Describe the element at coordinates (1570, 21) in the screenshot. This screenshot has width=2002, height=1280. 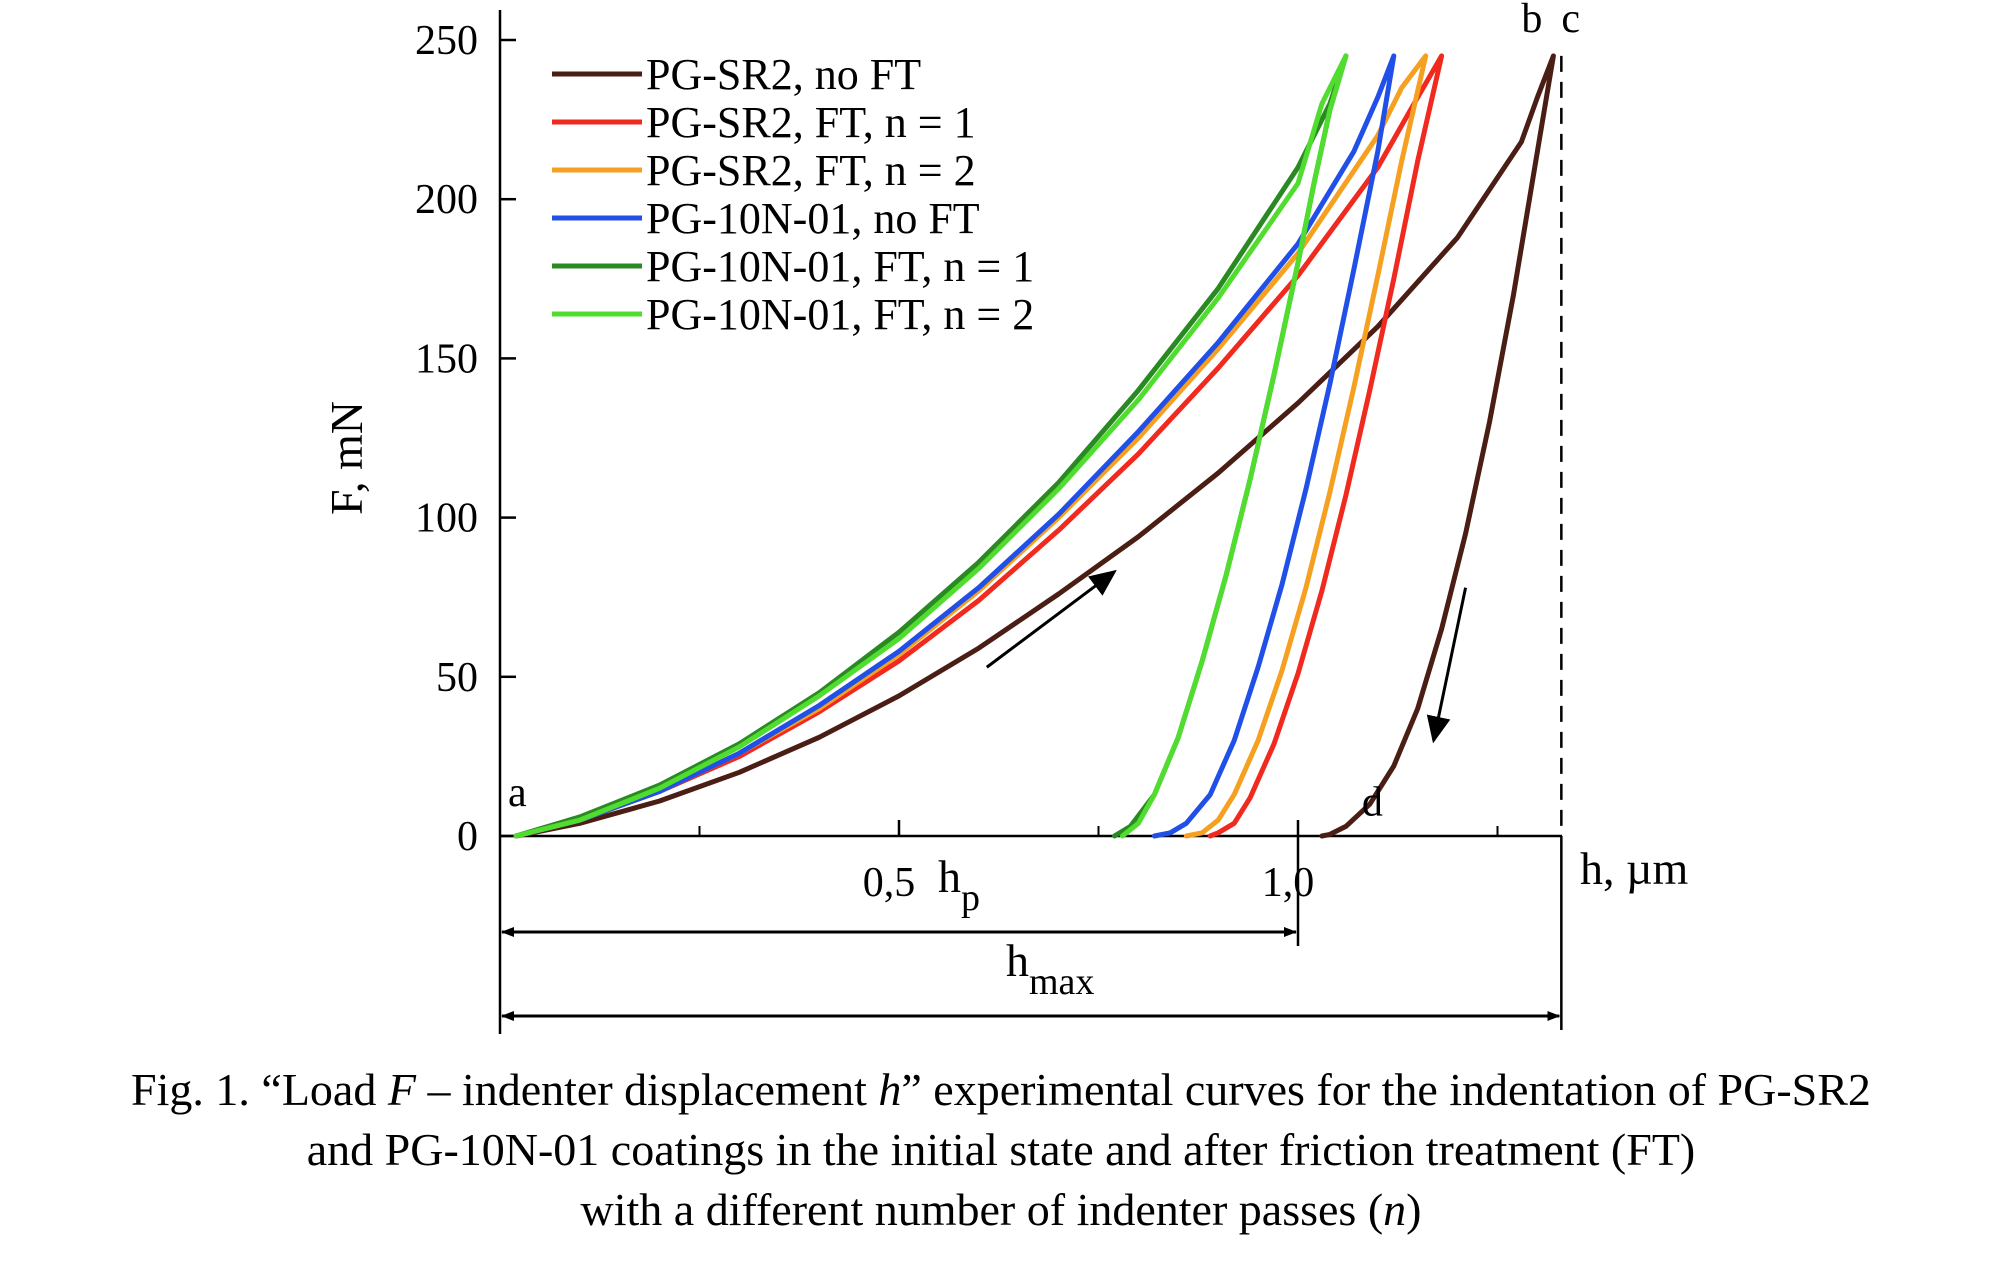
I see `point-label-c: c` at that location.